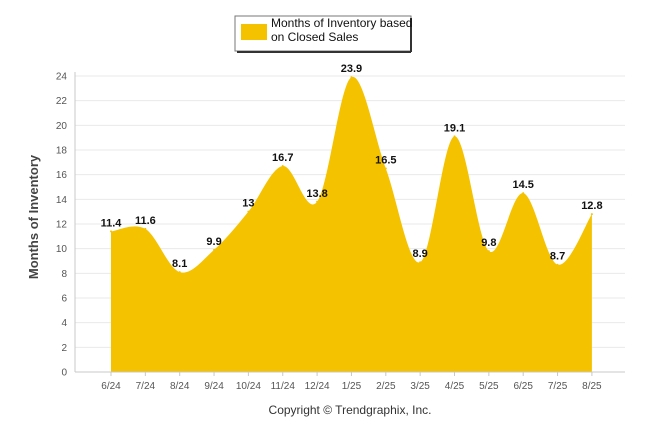 The width and height of the screenshot is (646, 434). What do you see at coordinates (489, 386) in the screenshot?
I see `x-tick-label: 5/25` at bounding box center [489, 386].